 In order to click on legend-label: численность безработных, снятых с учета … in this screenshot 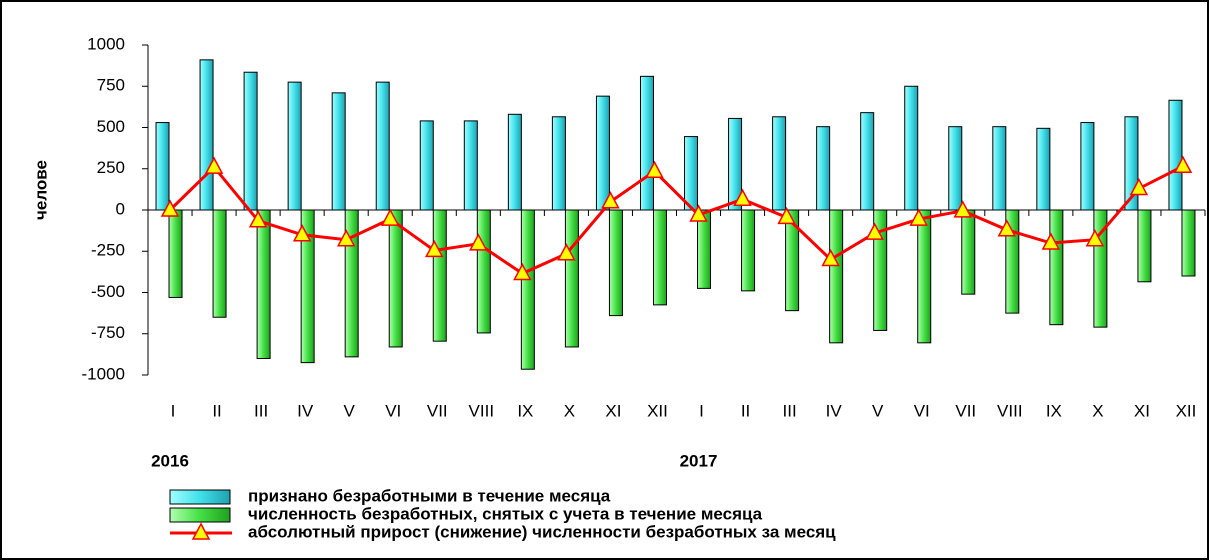, I will do `click(505, 513)`.